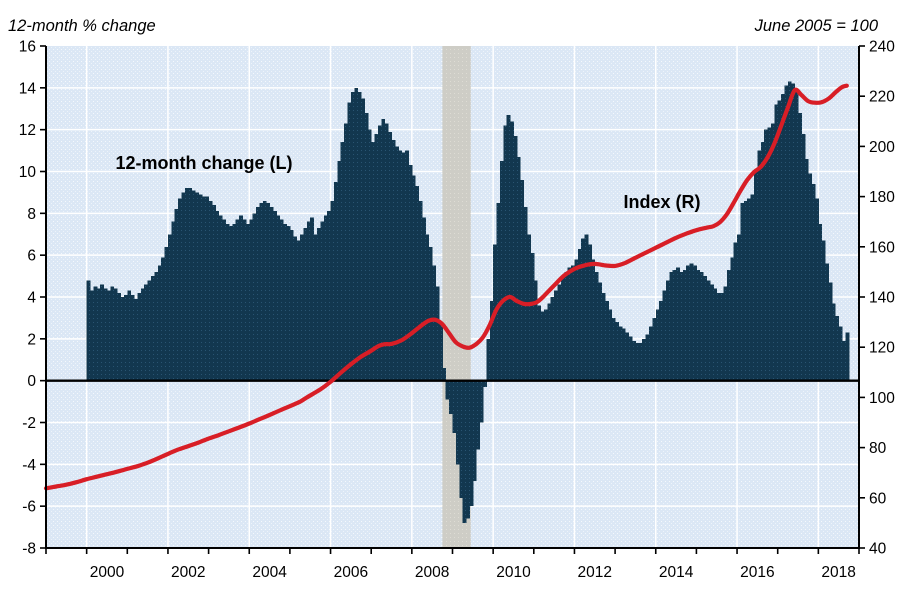 The height and width of the screenshot is (598, 905). I want to click on left-axis-title: 12-month % change, so click(82, 26).